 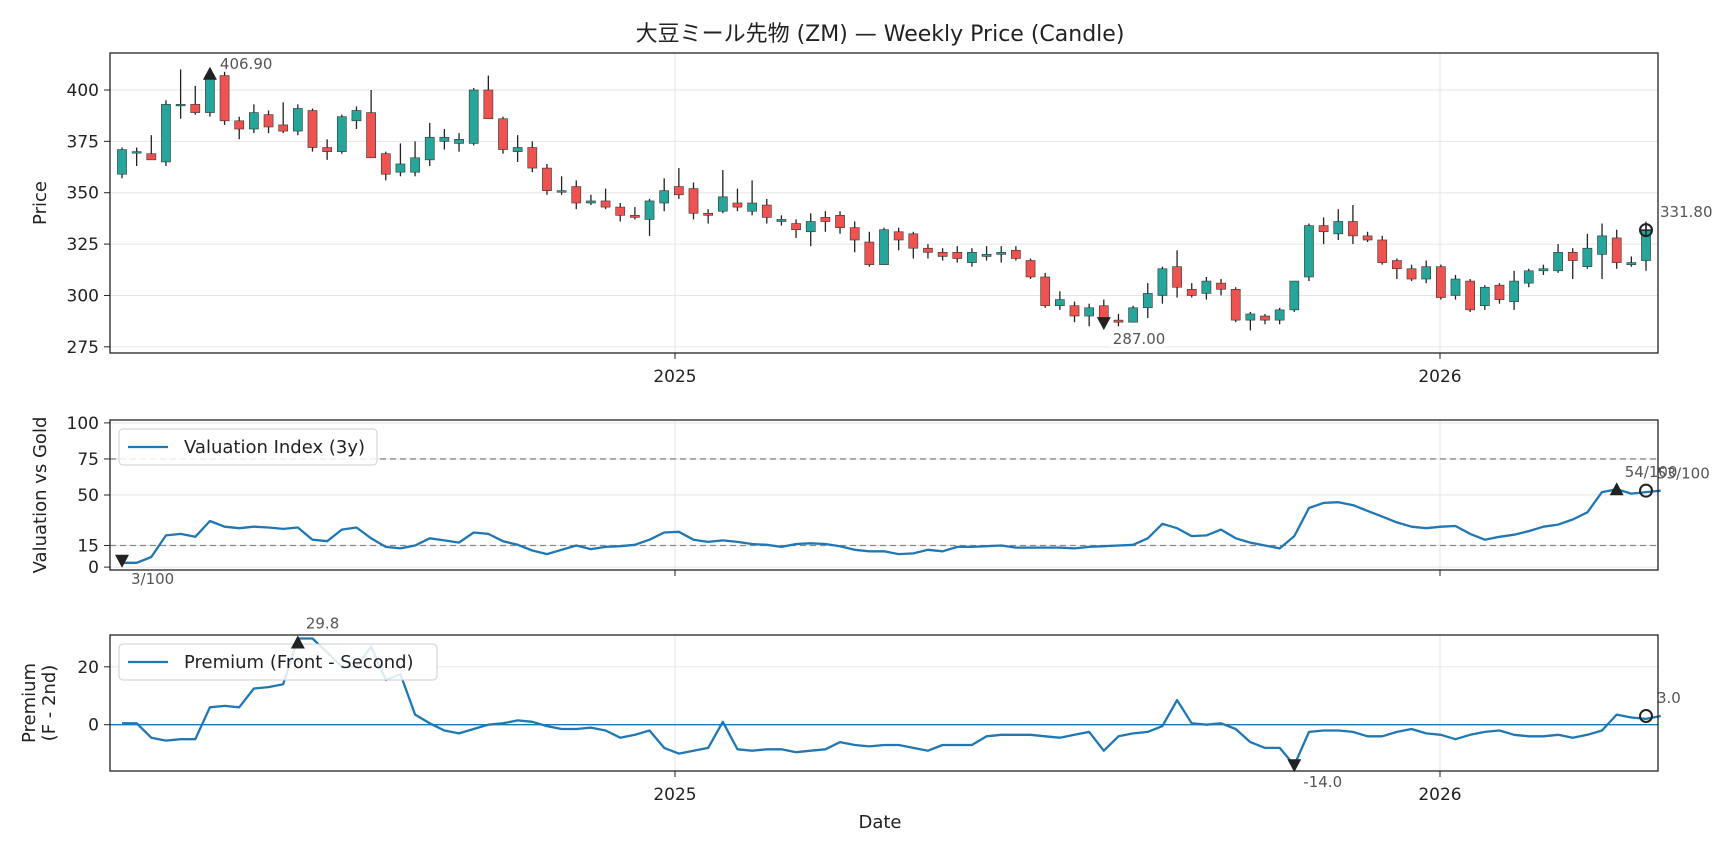 What do you see at coordinates (879, 822) in the screenshot?
I see `x-axis-label: Date` at bounding box center [879, 822].